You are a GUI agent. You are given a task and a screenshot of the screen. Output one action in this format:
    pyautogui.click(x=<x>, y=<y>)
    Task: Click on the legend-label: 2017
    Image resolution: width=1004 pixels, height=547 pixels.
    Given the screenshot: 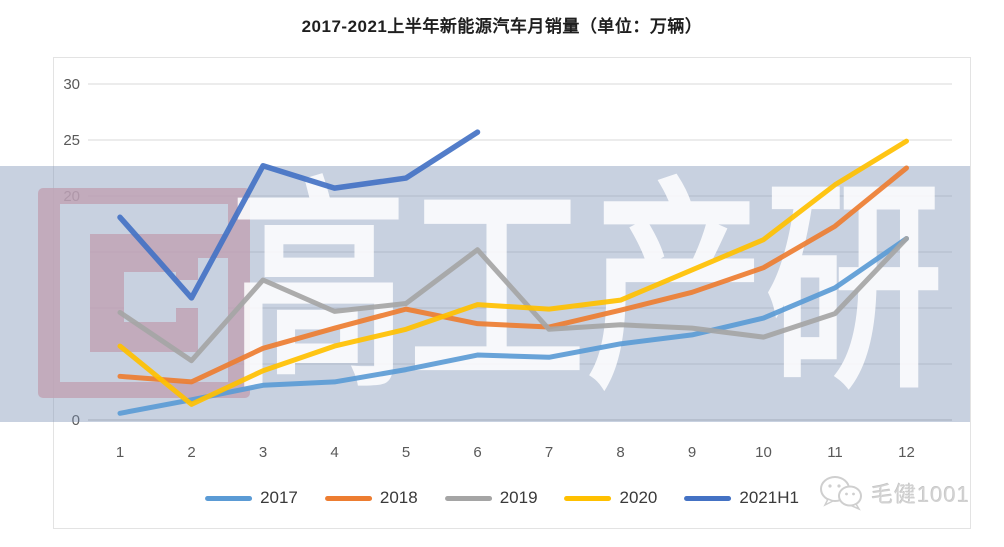 What is the action you would take?
    pyautogui.click(x=279, y=497)
    